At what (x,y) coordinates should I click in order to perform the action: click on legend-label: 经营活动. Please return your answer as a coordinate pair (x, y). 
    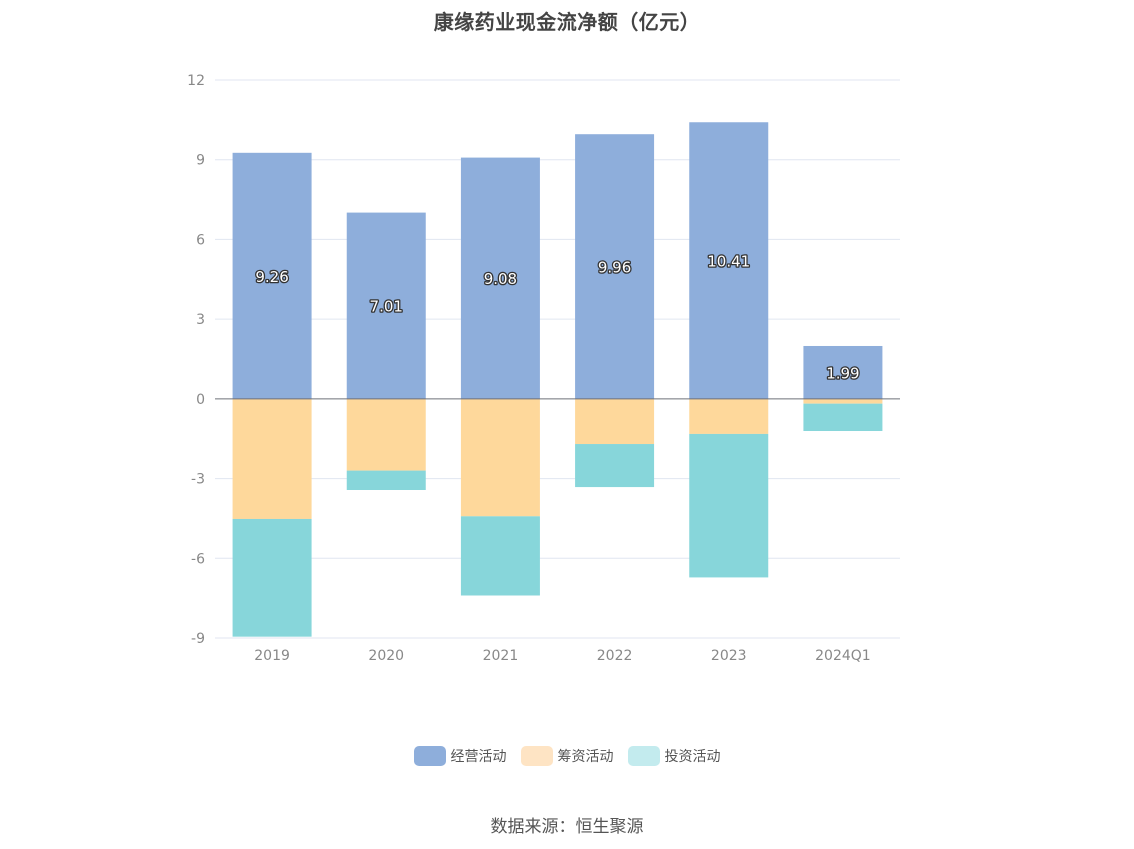
    Looking at the image, I should click on (478, 757).